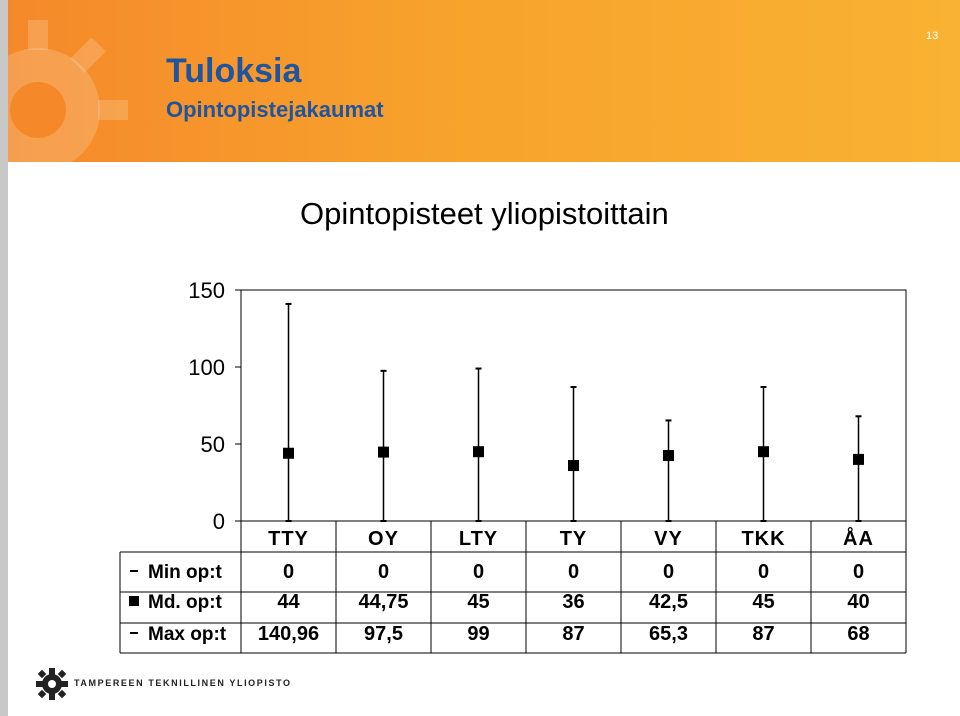 This screenshot has width=960, height=716. Describe the element at coordinates (187, 634) in the screenshot. I see `series-name: Max op:t` at that location.